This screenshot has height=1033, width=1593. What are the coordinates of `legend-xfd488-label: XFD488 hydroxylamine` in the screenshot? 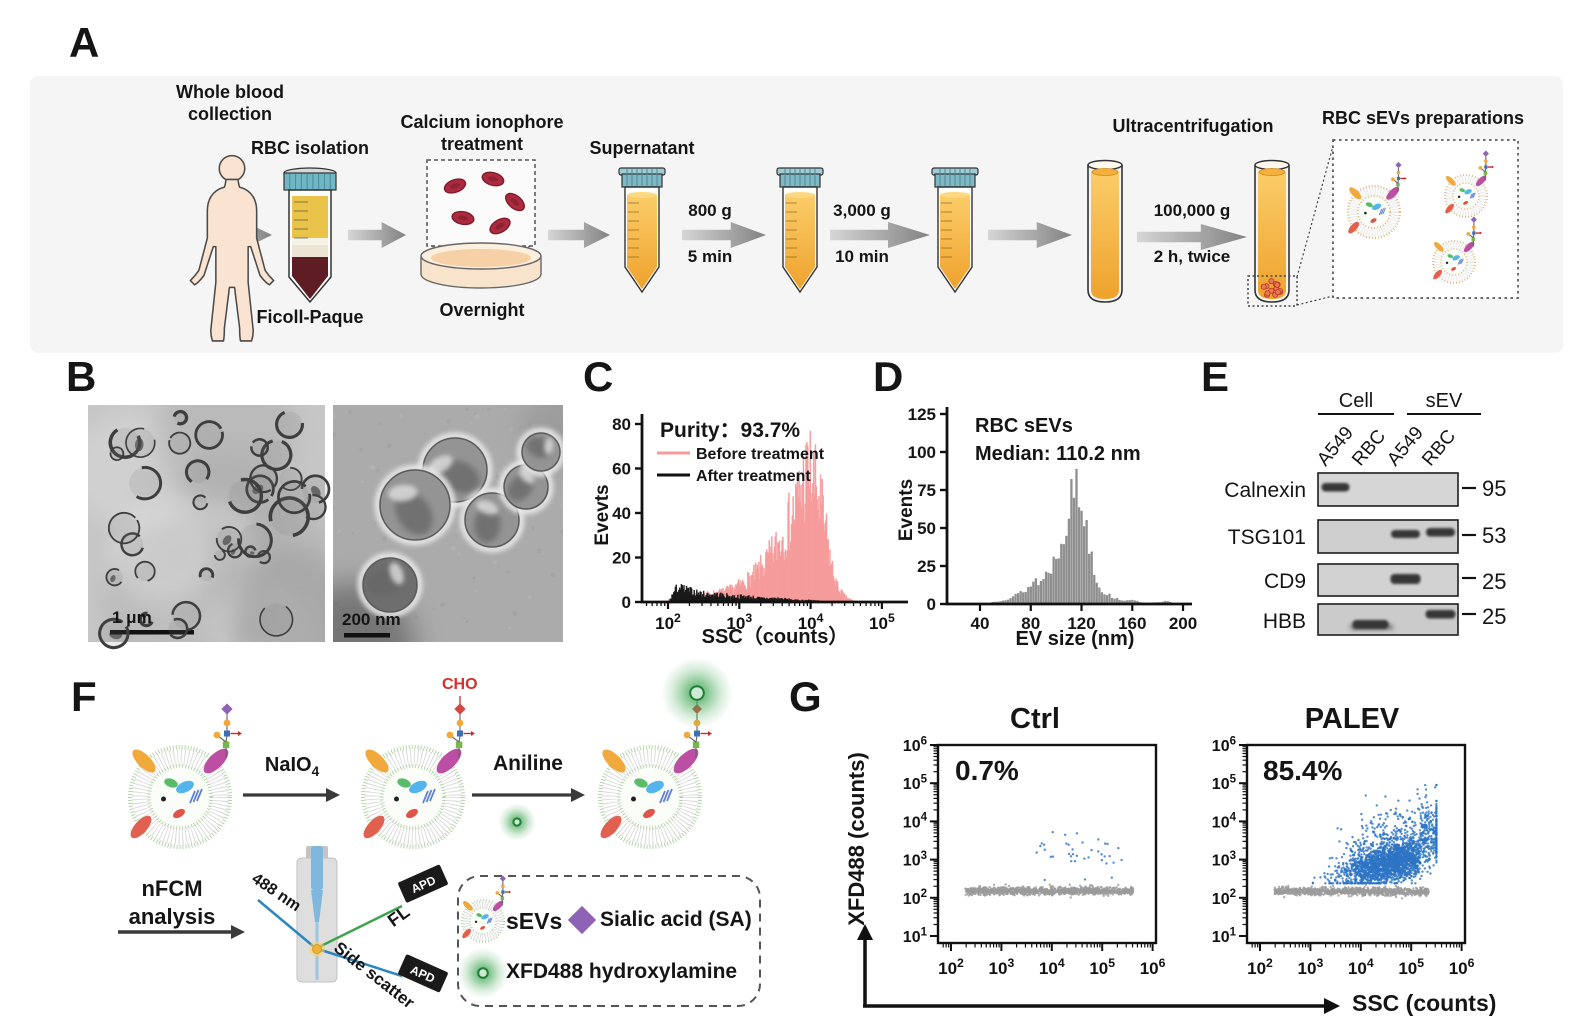 It's located at (622, 971).